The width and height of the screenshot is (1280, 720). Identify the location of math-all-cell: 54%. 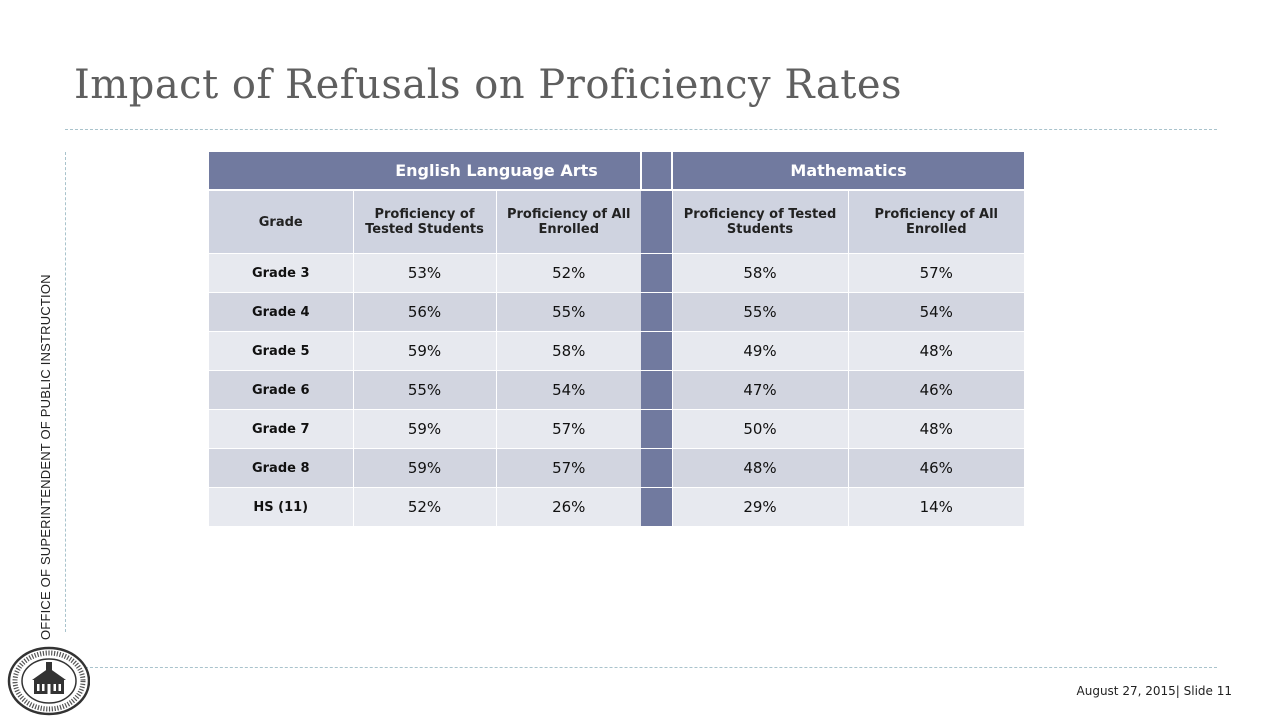
(935, 312).